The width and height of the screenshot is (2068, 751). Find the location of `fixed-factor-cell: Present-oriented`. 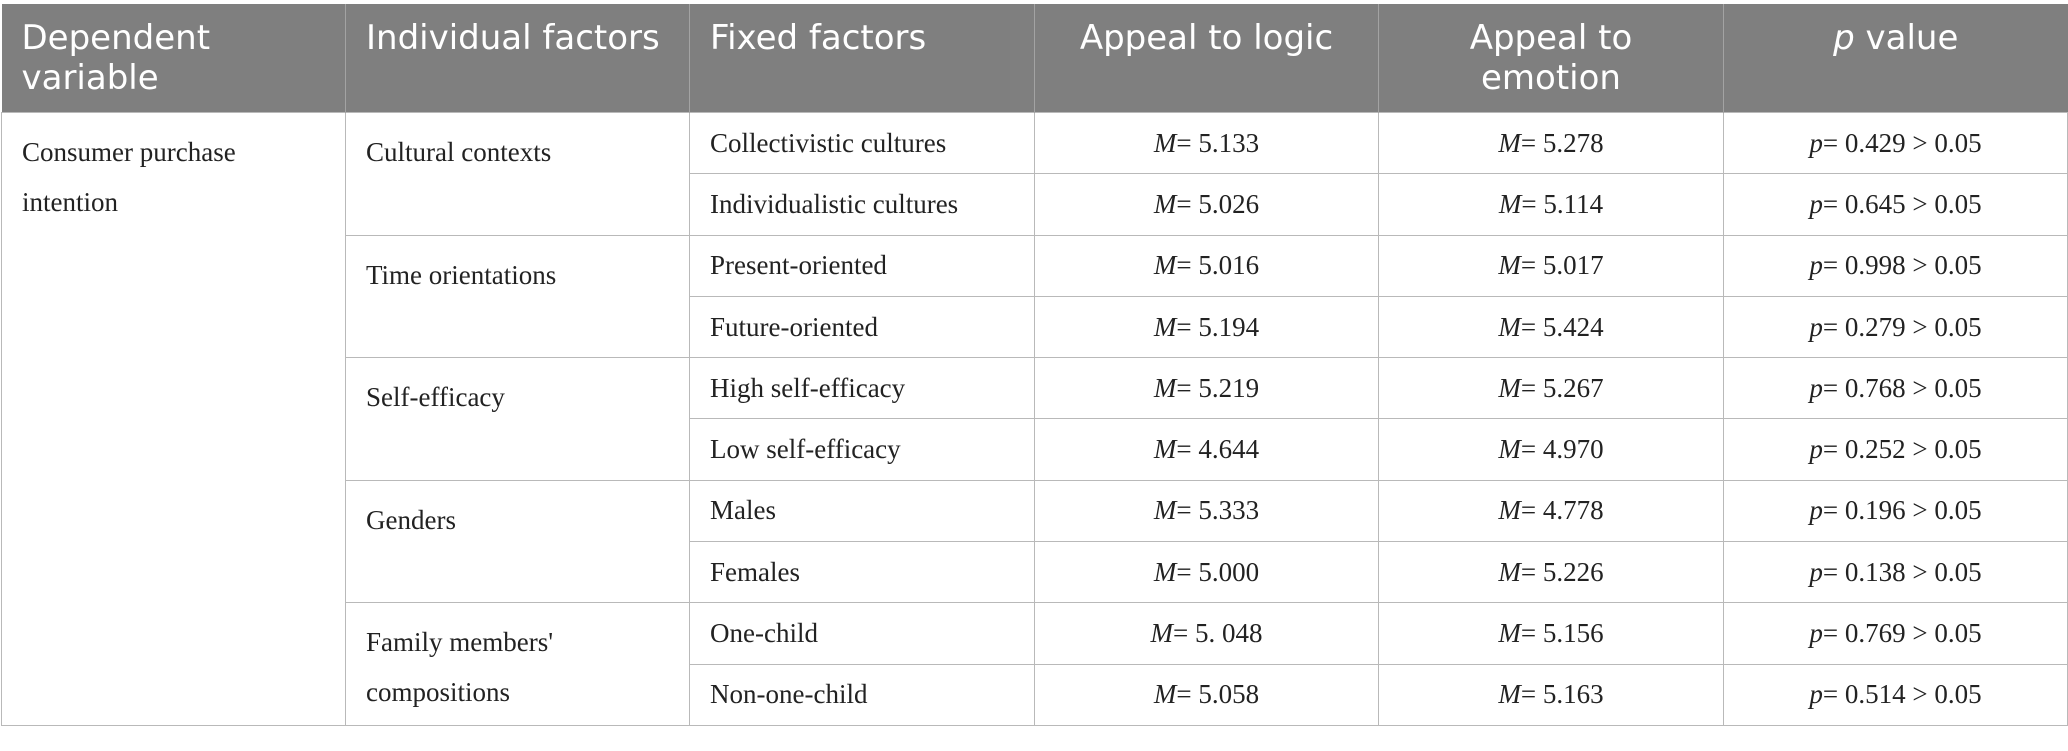

fixed-factor-cell: Present-oriented is located at coordinates (862, 265).